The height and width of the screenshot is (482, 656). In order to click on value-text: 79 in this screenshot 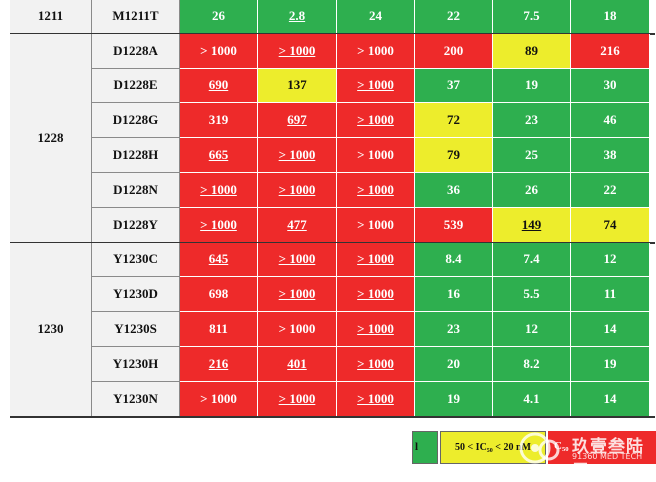, I will do `click(453, 155)`.